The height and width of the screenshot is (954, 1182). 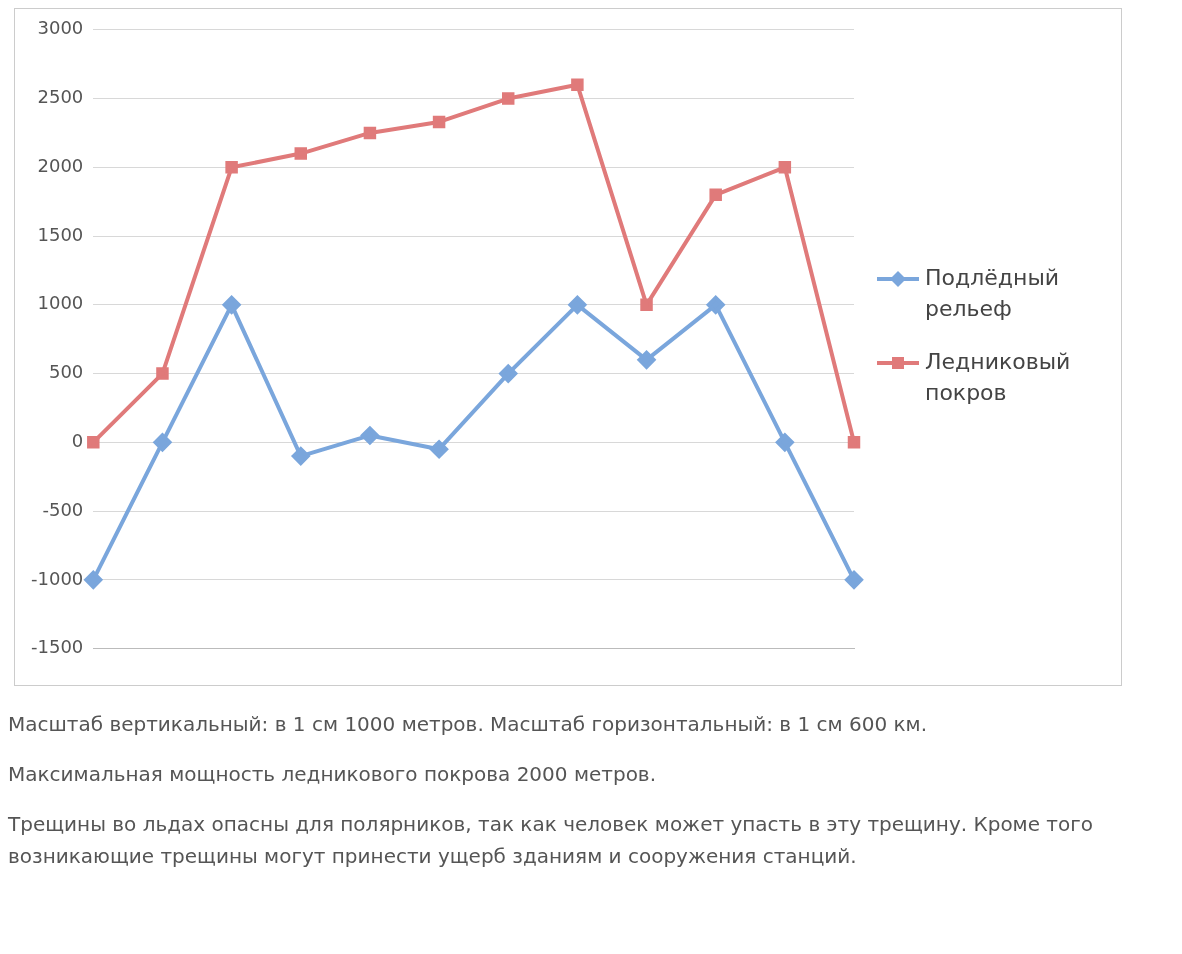 I want to click on y-tick-label: 2500, so click(x=60, y=97).